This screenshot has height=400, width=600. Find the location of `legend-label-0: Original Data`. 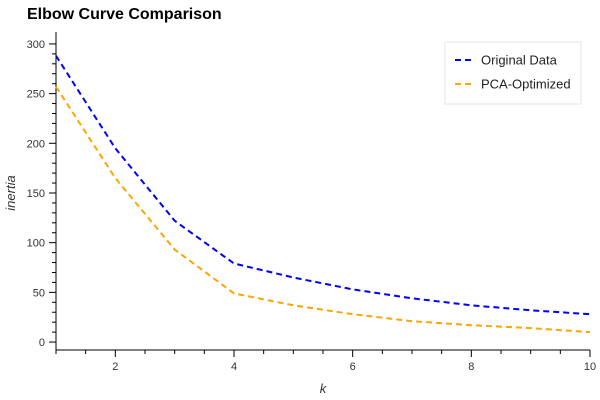

legend-label-0: Original Data is located at coordinates (519, 60).